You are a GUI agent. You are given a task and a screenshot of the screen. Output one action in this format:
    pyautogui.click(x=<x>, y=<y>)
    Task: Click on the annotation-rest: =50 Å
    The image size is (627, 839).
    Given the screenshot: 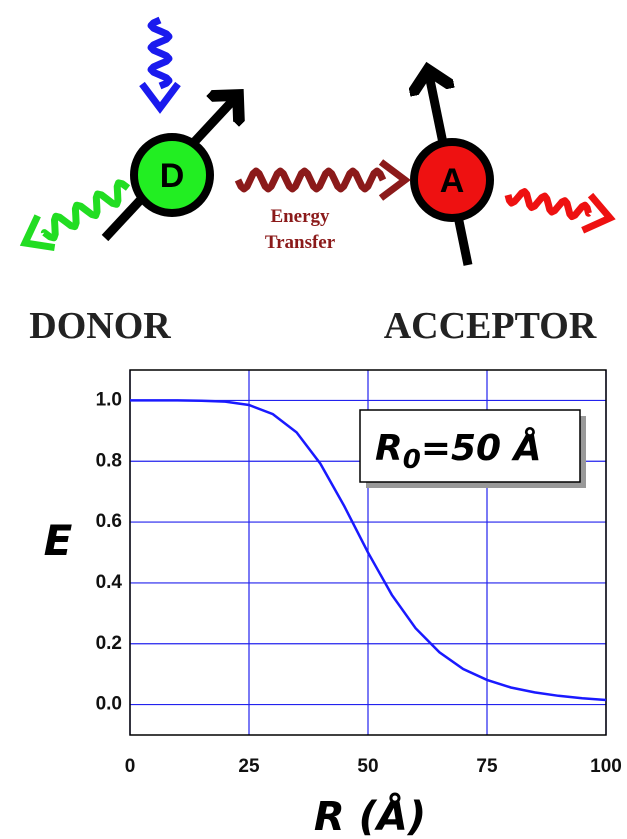 What is the action you would take?
    pyautogui.click(x=481, y=448)
    